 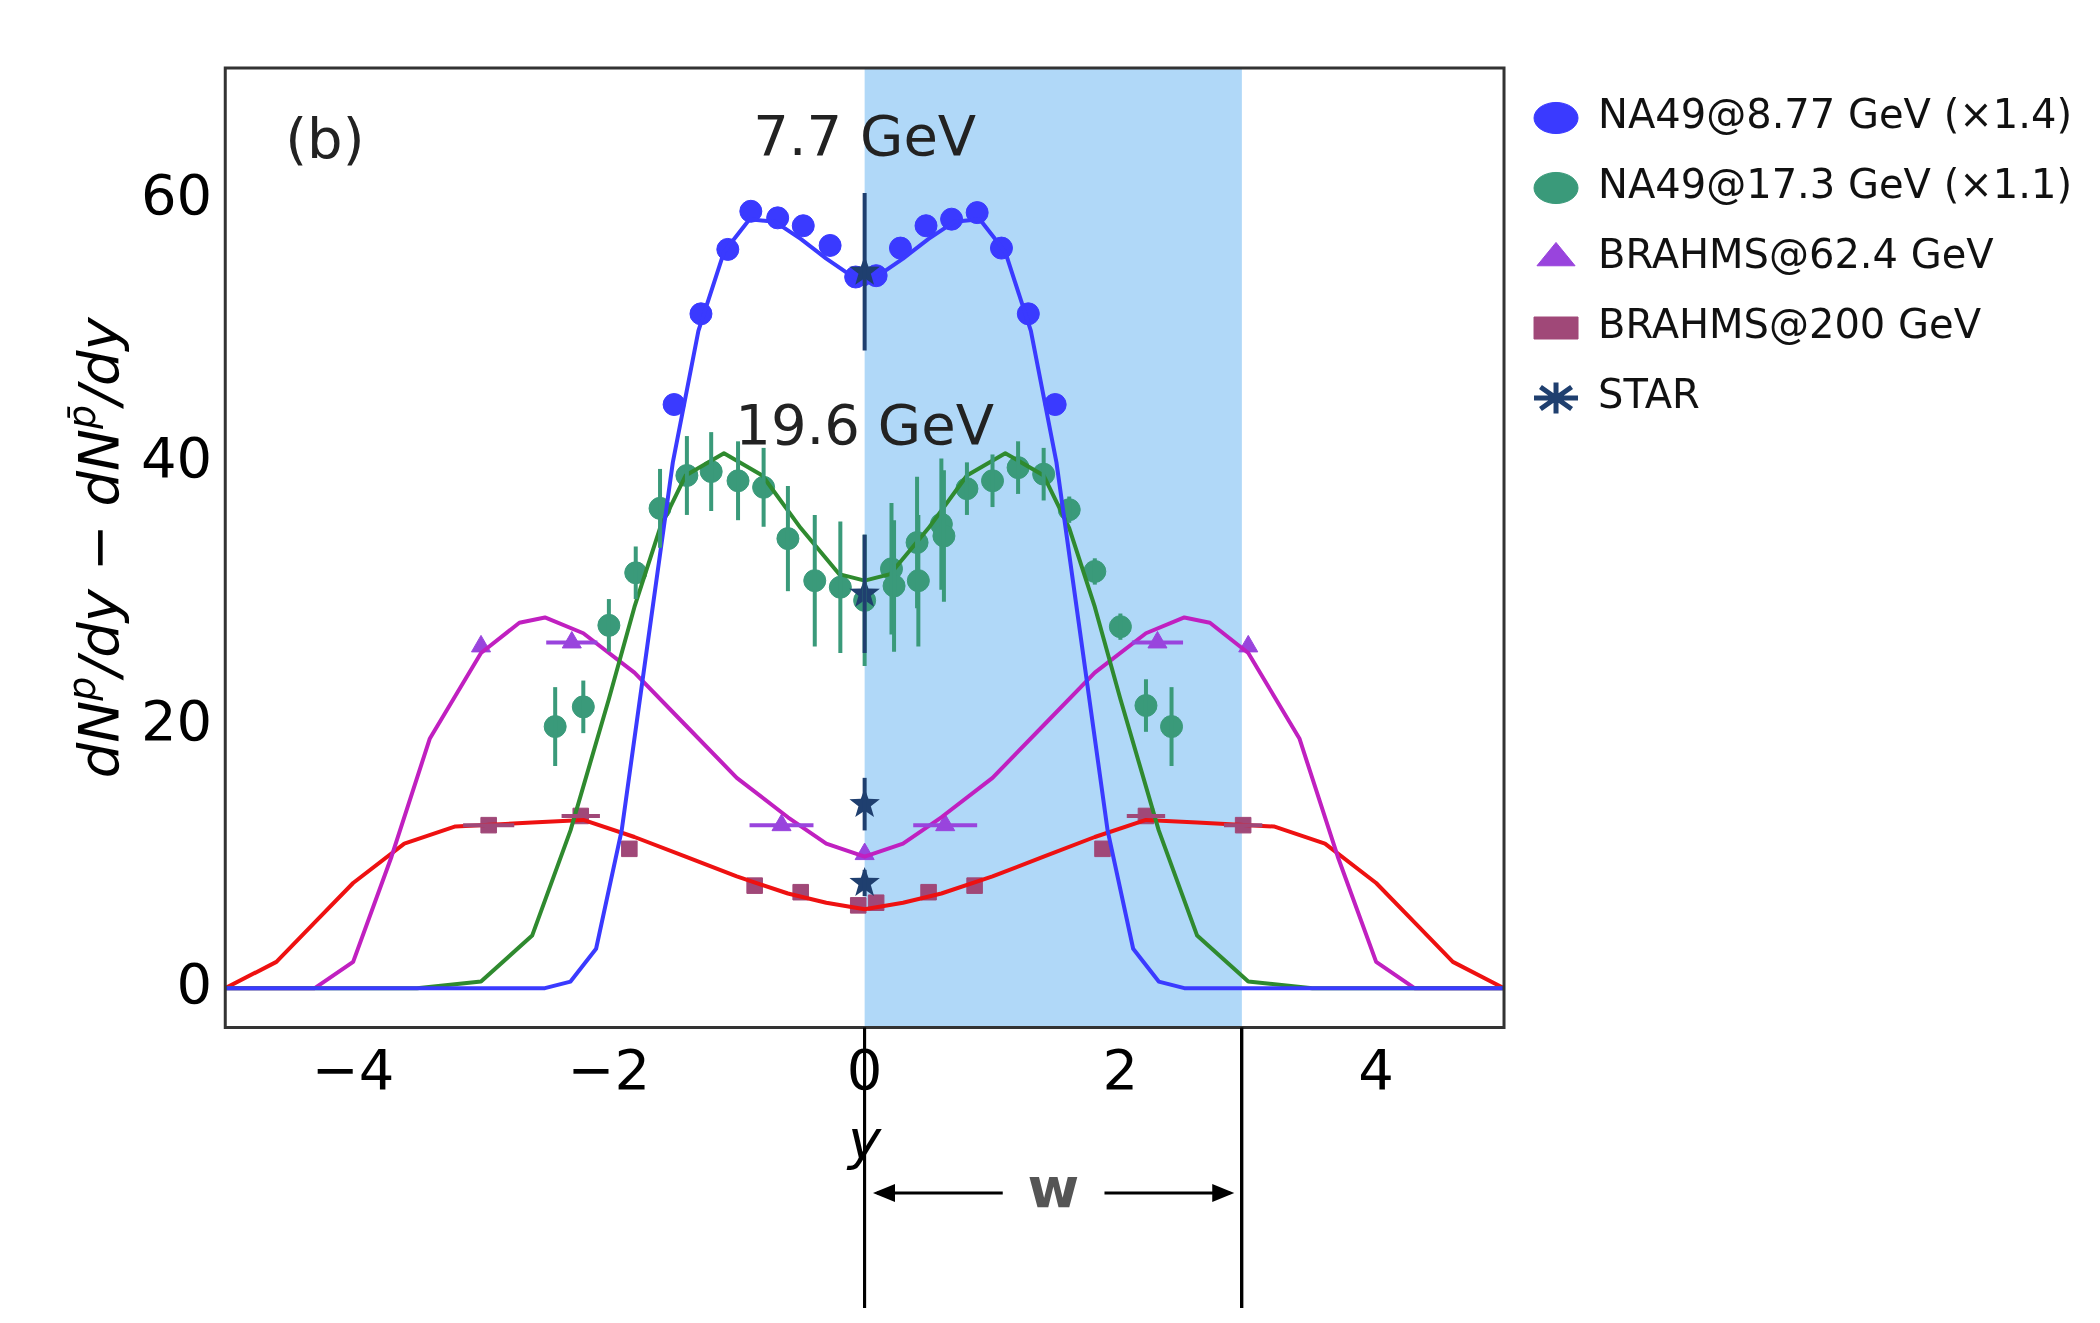 I want to click on legend-label: NA49@8.77 GeV (×1.4), so click(x=1835, y=114).